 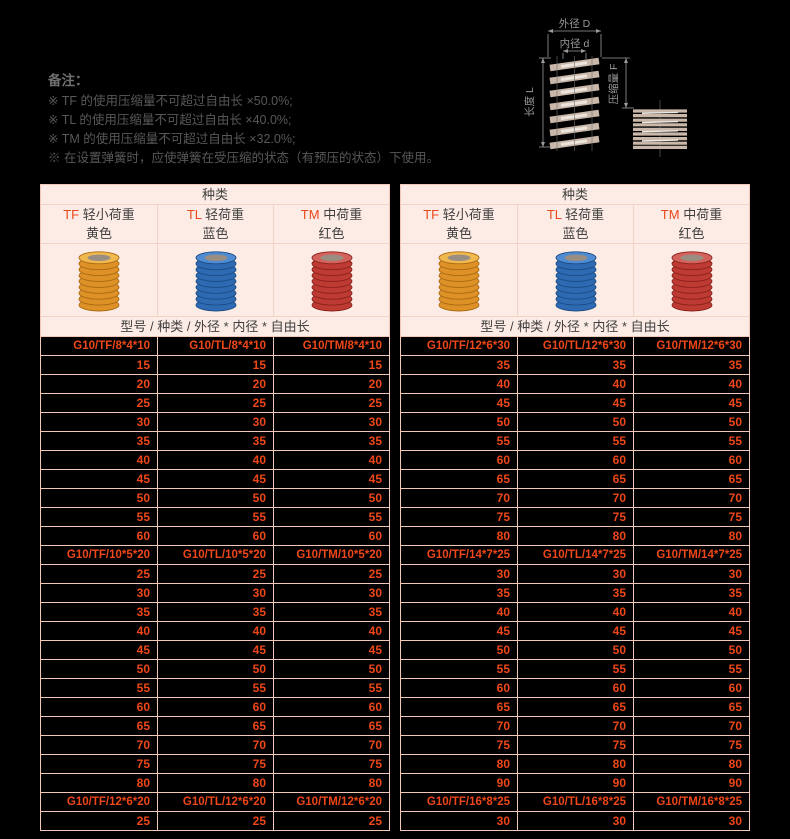 What do you see at coordinates (575, 346) in the screenshot?
I see `model-cell: G10/TL/12*6*30` at bounding box center [575, 346].